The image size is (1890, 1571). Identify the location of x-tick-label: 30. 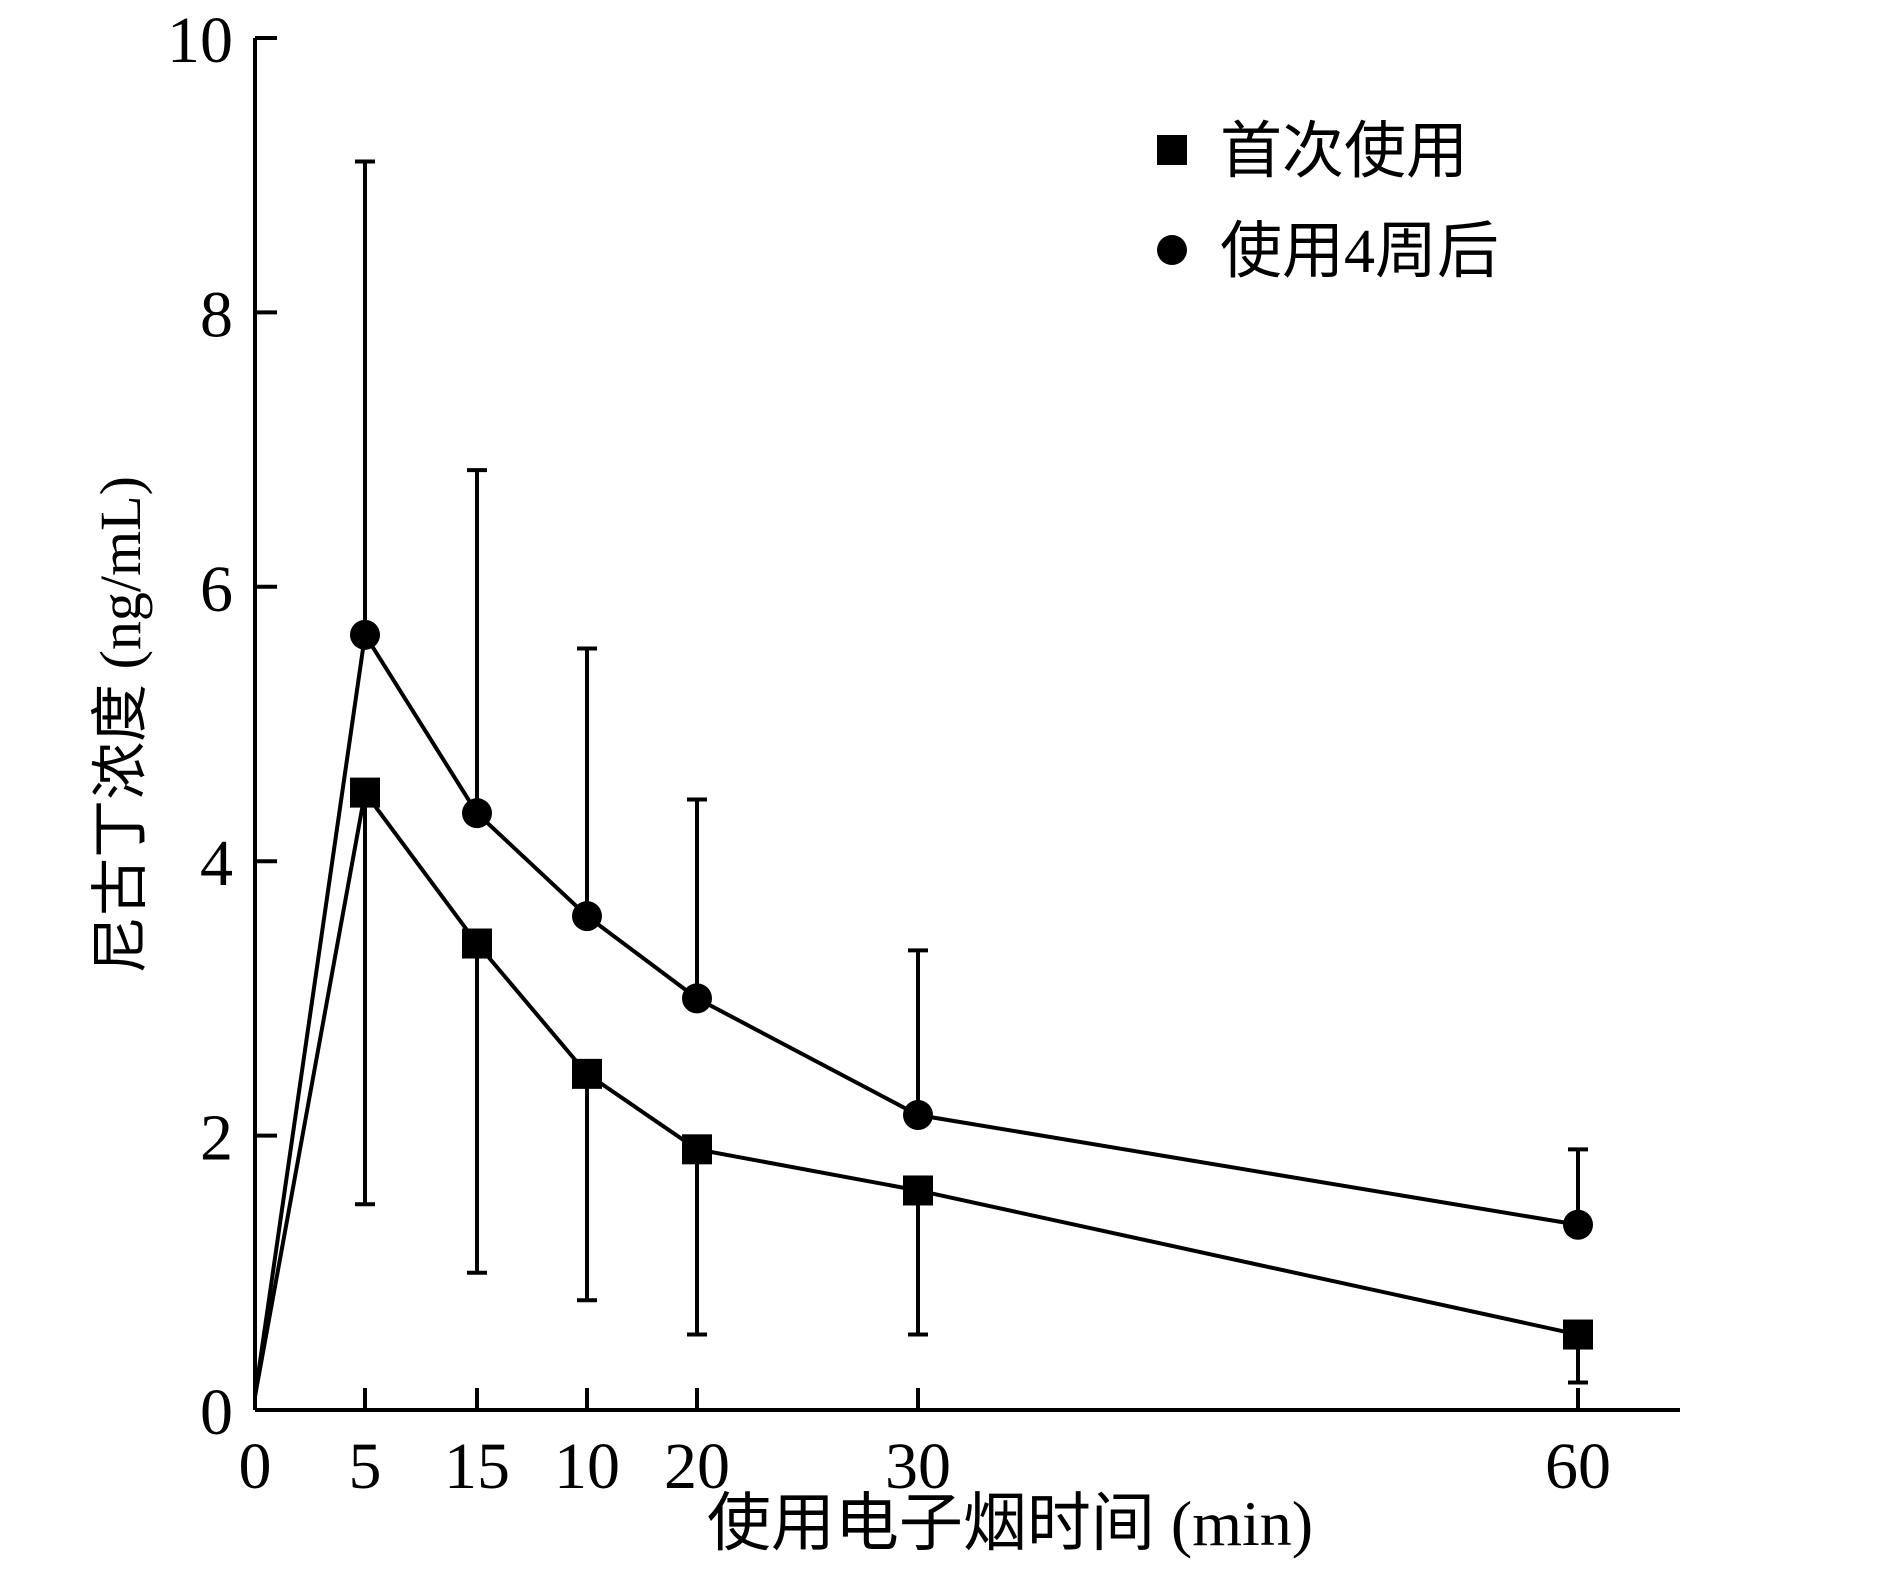
(918, 1466).